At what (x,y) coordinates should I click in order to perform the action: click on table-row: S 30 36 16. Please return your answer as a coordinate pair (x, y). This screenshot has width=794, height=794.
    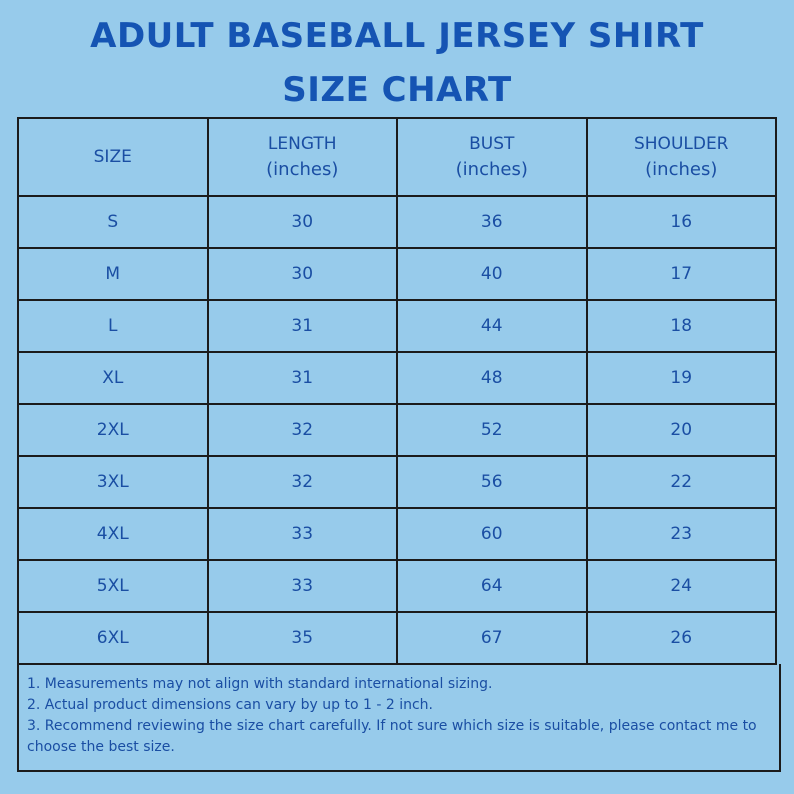
    Looking at the image, I should click on (397, 222).